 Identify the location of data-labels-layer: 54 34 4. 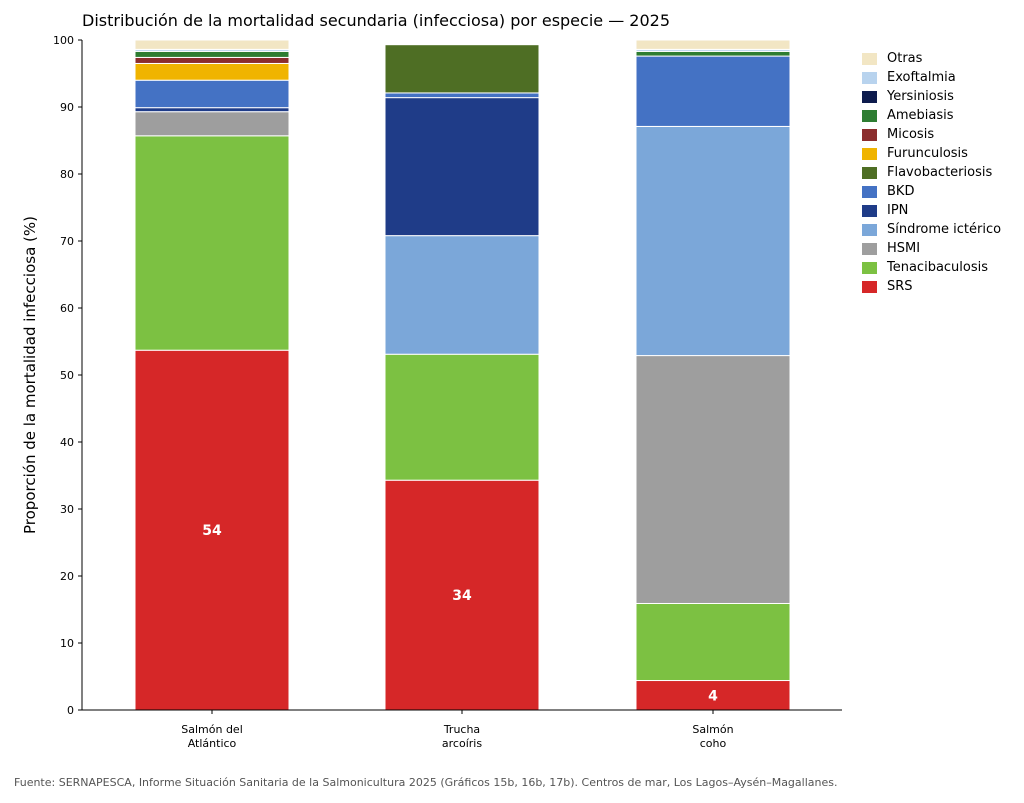
(460, 613).